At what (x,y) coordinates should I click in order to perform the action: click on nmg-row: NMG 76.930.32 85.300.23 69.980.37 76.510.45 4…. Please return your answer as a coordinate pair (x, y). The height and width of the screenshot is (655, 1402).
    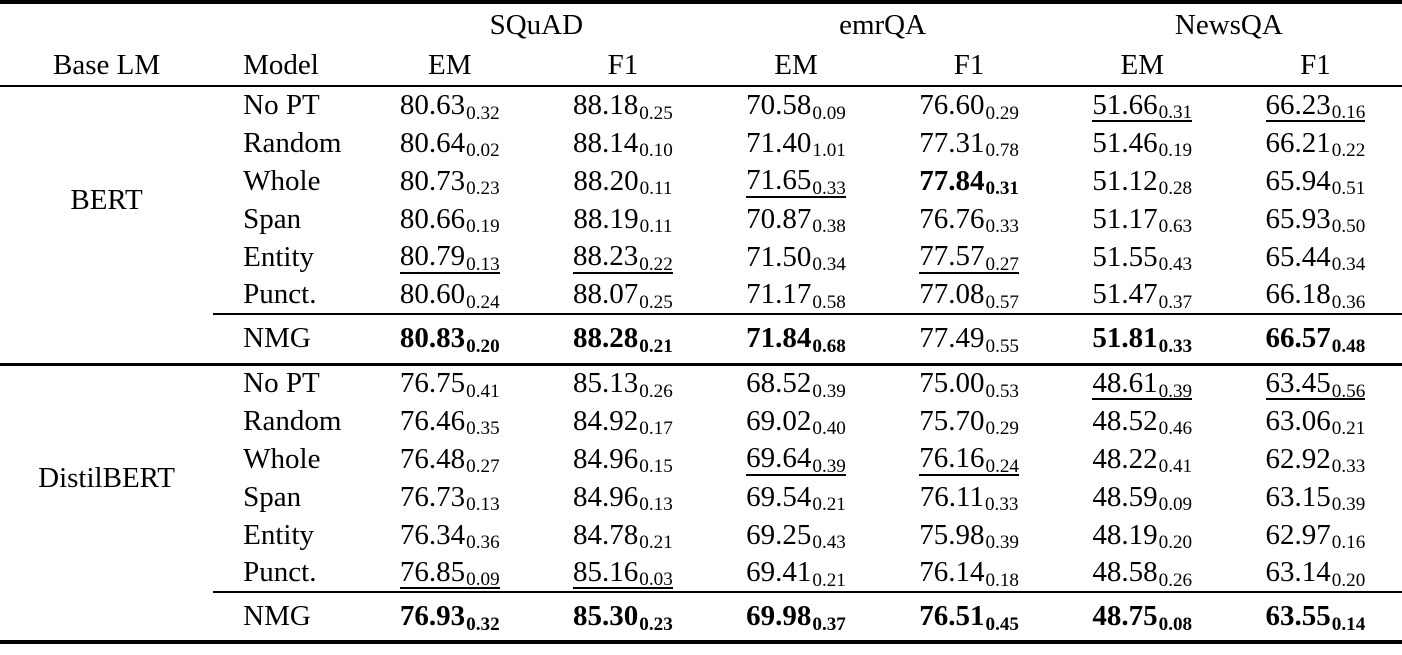
    Looking at the image, I should click on (701, 616).